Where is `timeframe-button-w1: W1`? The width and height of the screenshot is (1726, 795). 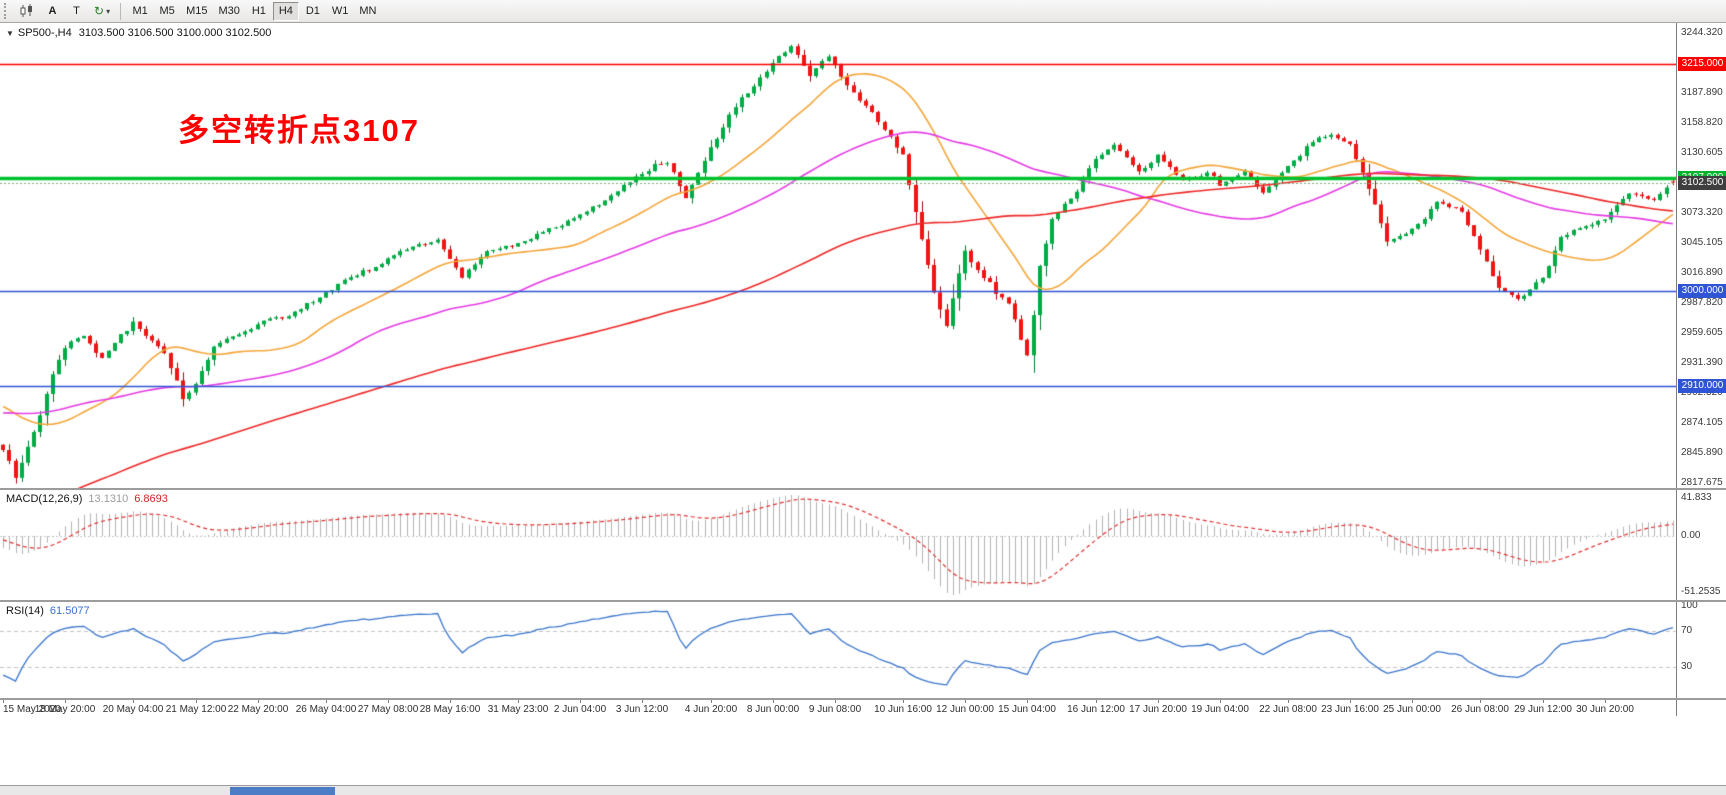 timeframe-button-w1: W1 is located at coordinates (340, 11).